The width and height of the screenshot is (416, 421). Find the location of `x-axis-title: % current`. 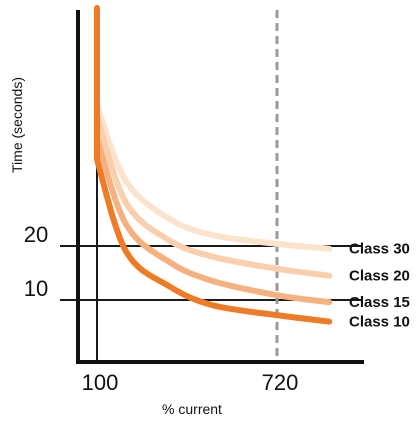

x-axis-title: % current is located at coordinates (192, 409).